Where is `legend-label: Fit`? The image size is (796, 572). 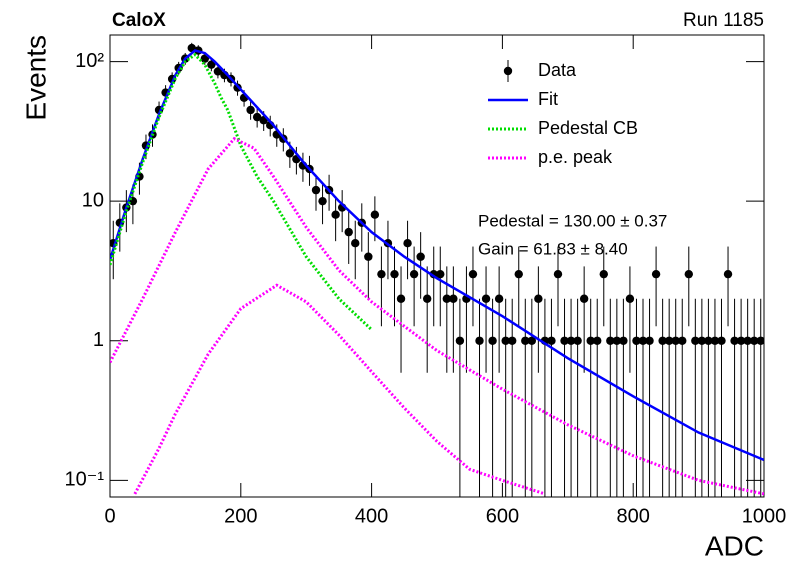 legend-label: Fit is located at coordinates (548, 99).